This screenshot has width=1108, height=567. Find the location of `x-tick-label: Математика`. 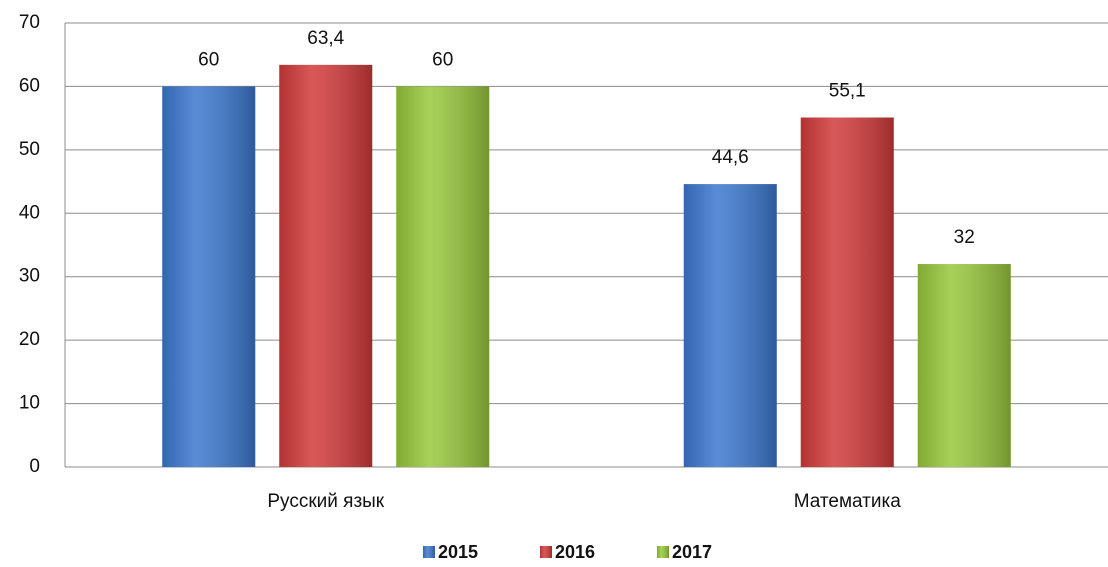

x-tick-label: Математика is located at coordinates (848, 501).